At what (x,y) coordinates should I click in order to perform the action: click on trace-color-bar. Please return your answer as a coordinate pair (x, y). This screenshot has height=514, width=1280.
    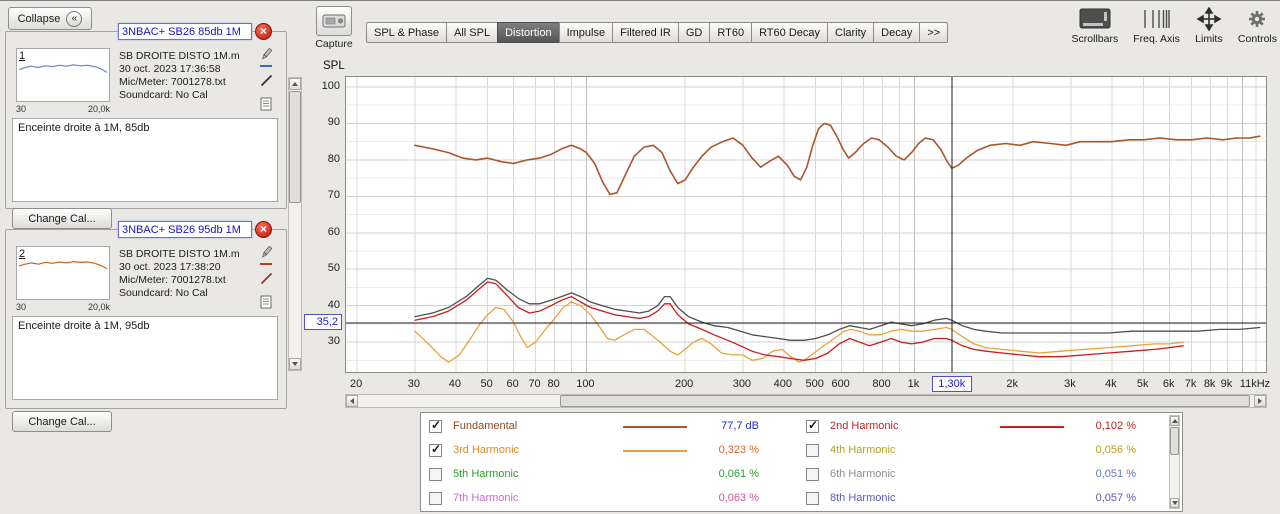
    Looking at the image, I should click on (265, 66).